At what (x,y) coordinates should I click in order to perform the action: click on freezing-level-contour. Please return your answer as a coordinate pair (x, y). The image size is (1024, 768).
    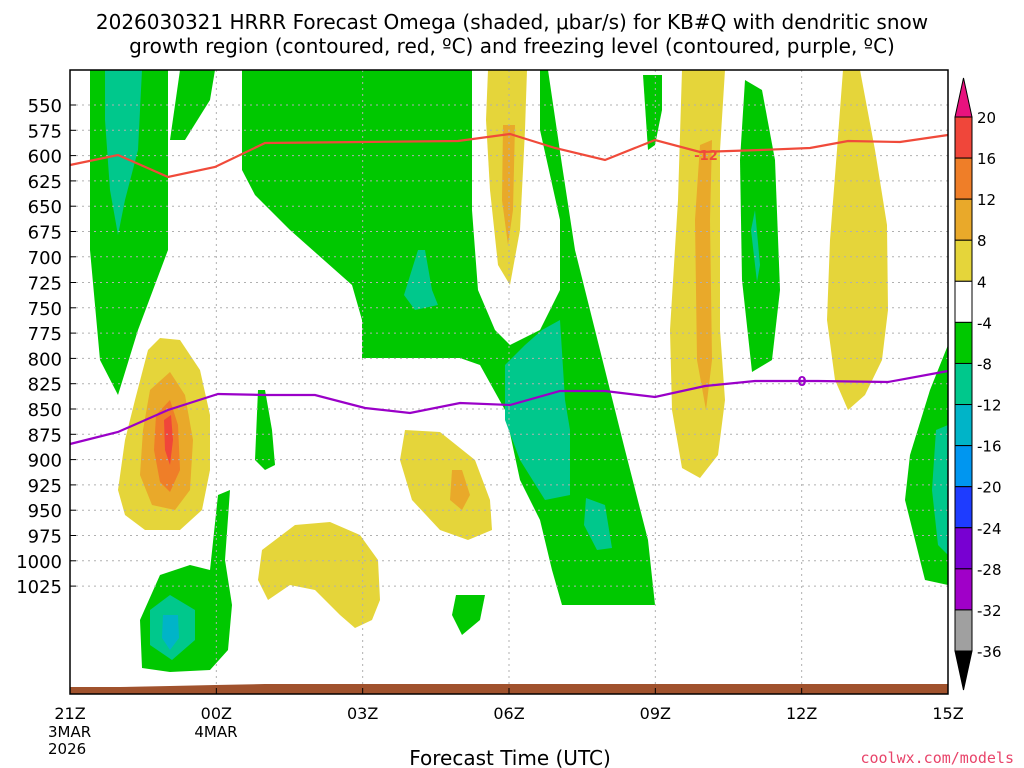
    Looking at the image, I should click on (509, 407).